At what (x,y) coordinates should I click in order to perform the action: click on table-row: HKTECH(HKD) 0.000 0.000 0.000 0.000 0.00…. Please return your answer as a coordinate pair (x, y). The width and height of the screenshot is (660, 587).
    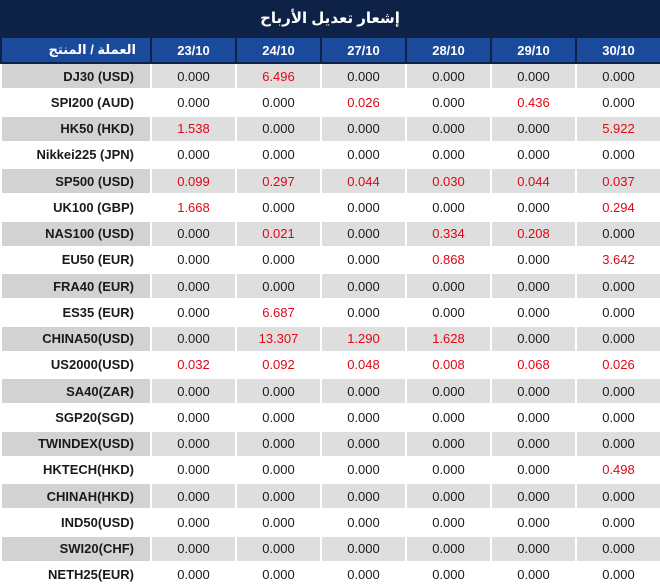
    Looking at the image, I should click on (330, 470).